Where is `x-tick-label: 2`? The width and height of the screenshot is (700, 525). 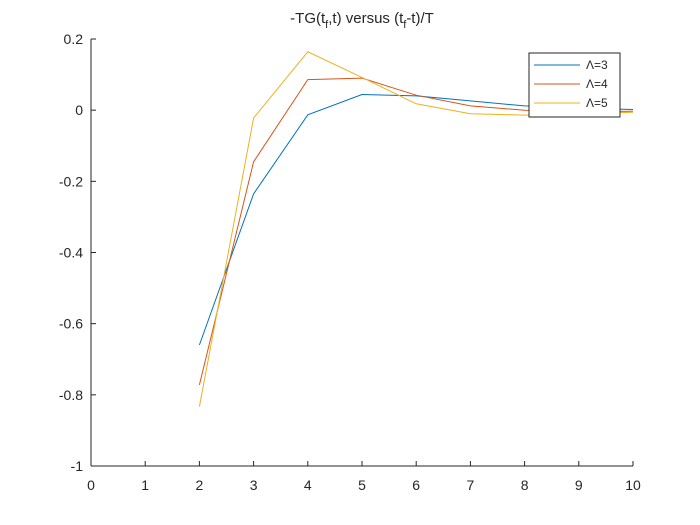
x-tick-label: 2 is located at coordinates (200, 485).